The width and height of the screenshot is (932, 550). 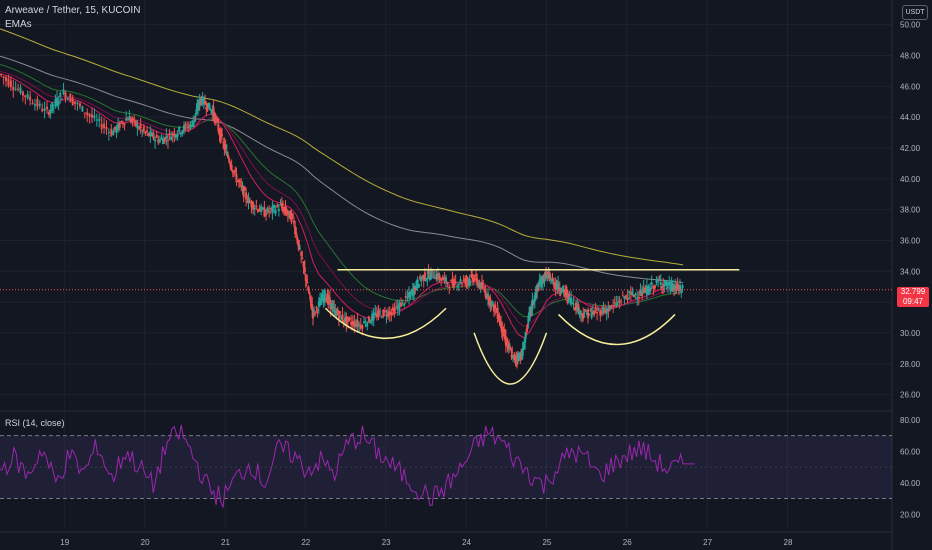 What do you see at coordinates (35, 423) in the screenshot?
I see `rsi-label: RSI (14, close)` at bounding box center [35, 423].